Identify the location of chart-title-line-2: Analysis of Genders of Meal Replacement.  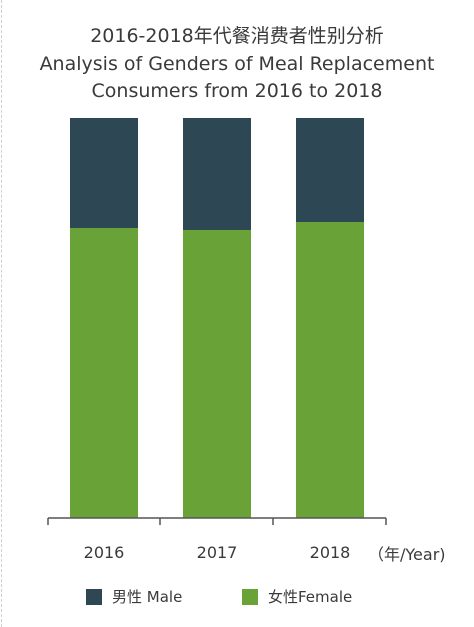
(237, 64).